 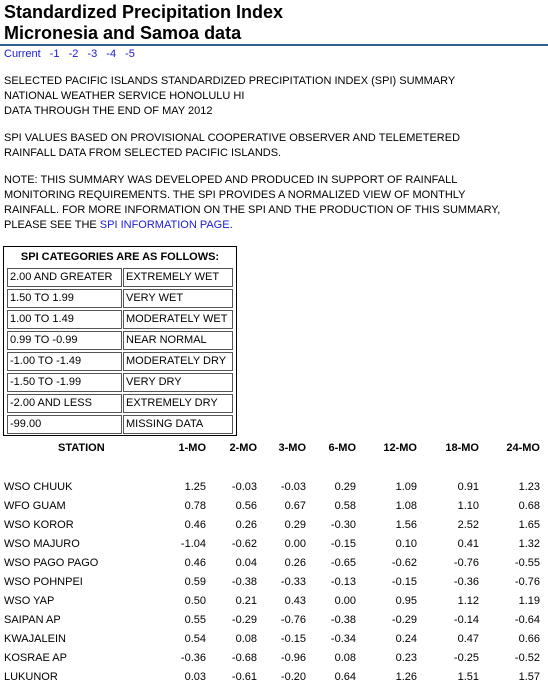 What do you see at coordinates (32, 620) in the screenshot?
I see `station-name: SAIPAN AP` at bounding box center [32, 620].